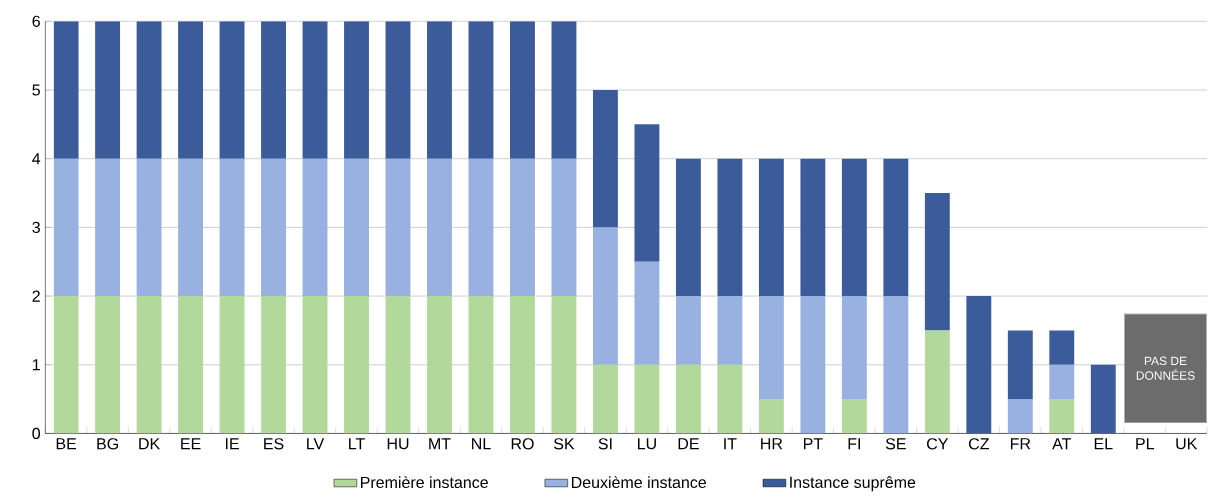 The image size is (1211, 496). I want to click on x-tick-label: EL, so click(1103, 444).